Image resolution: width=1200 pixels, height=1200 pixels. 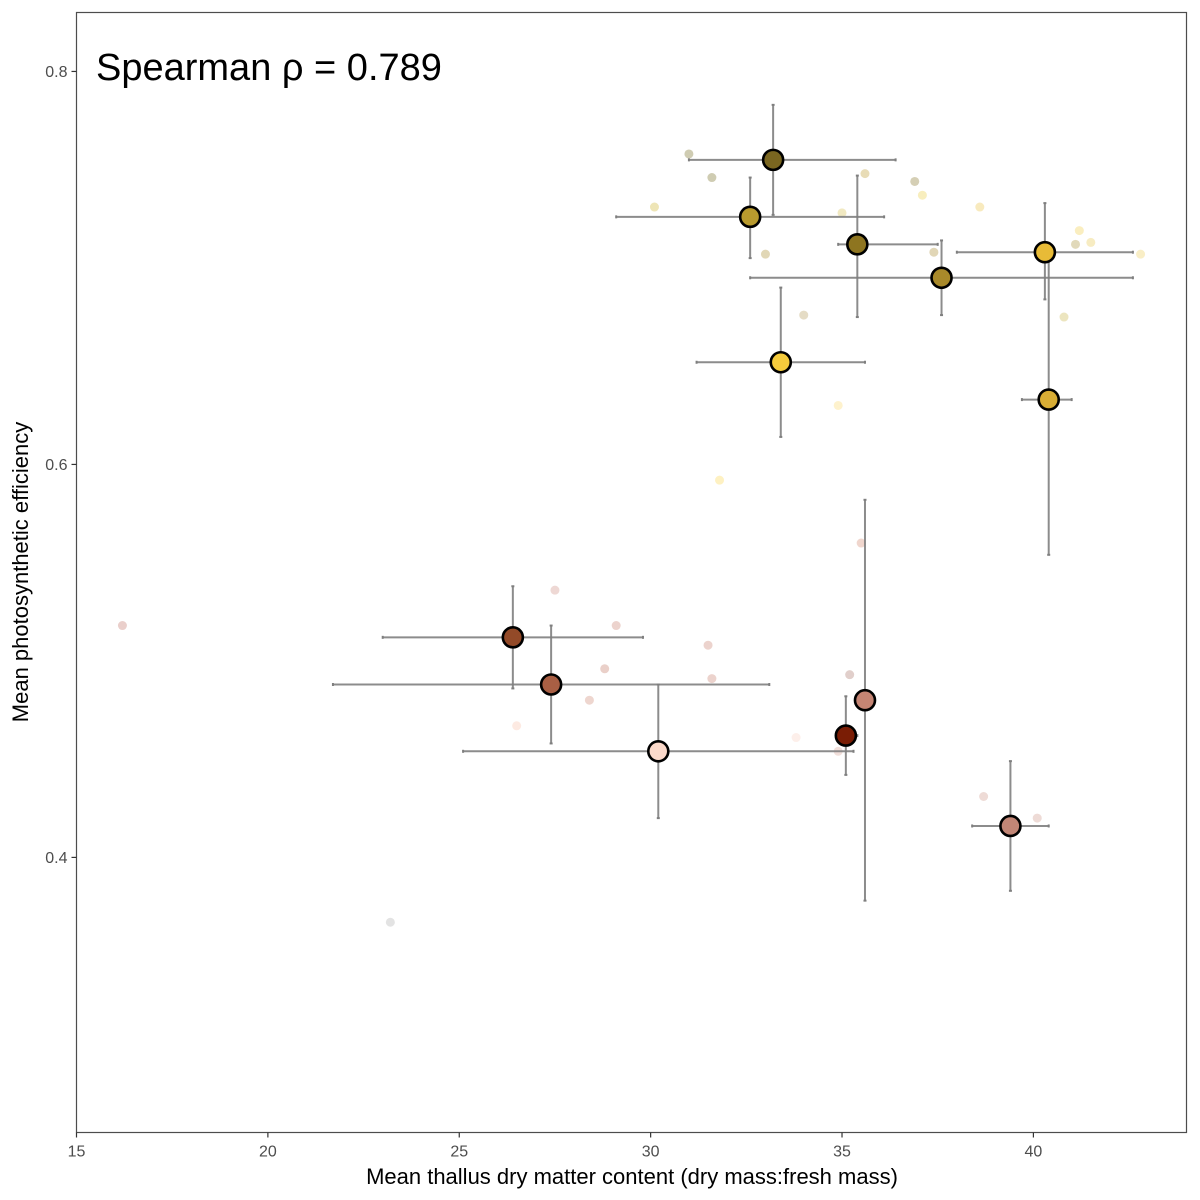 I want to click on spearman-annotation: Spearman ρ = 0.789, so click(x=269, y=68).